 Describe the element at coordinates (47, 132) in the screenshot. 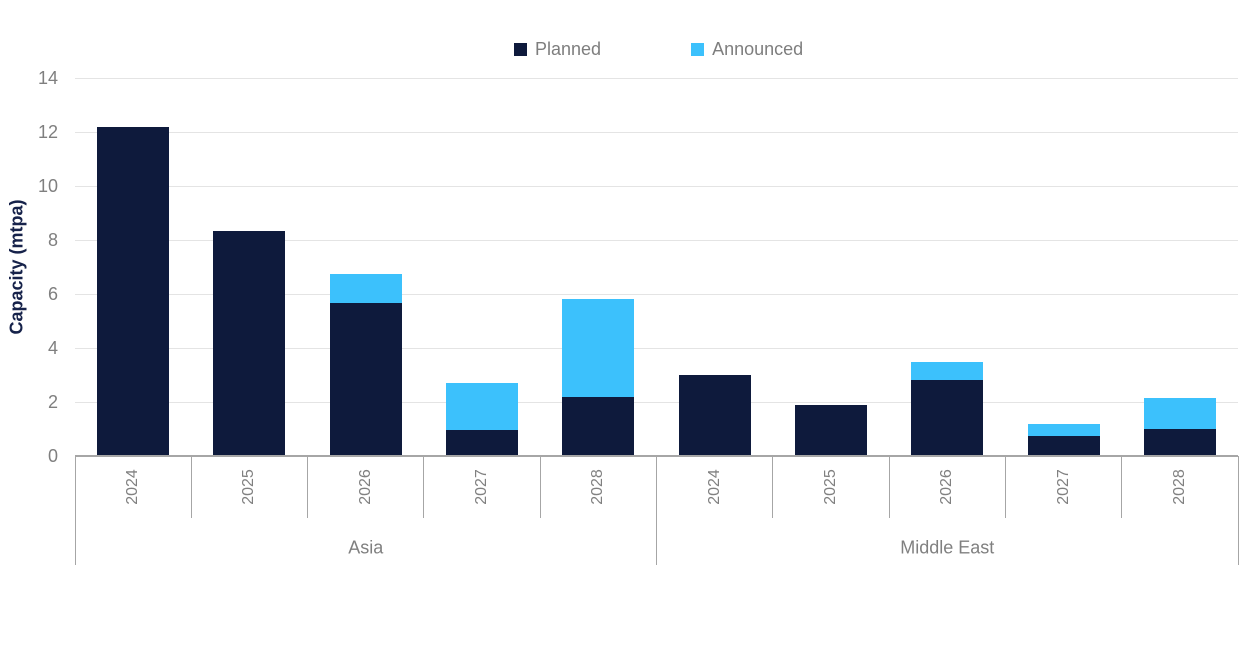

I see `y-tick-label: 12` at that location.